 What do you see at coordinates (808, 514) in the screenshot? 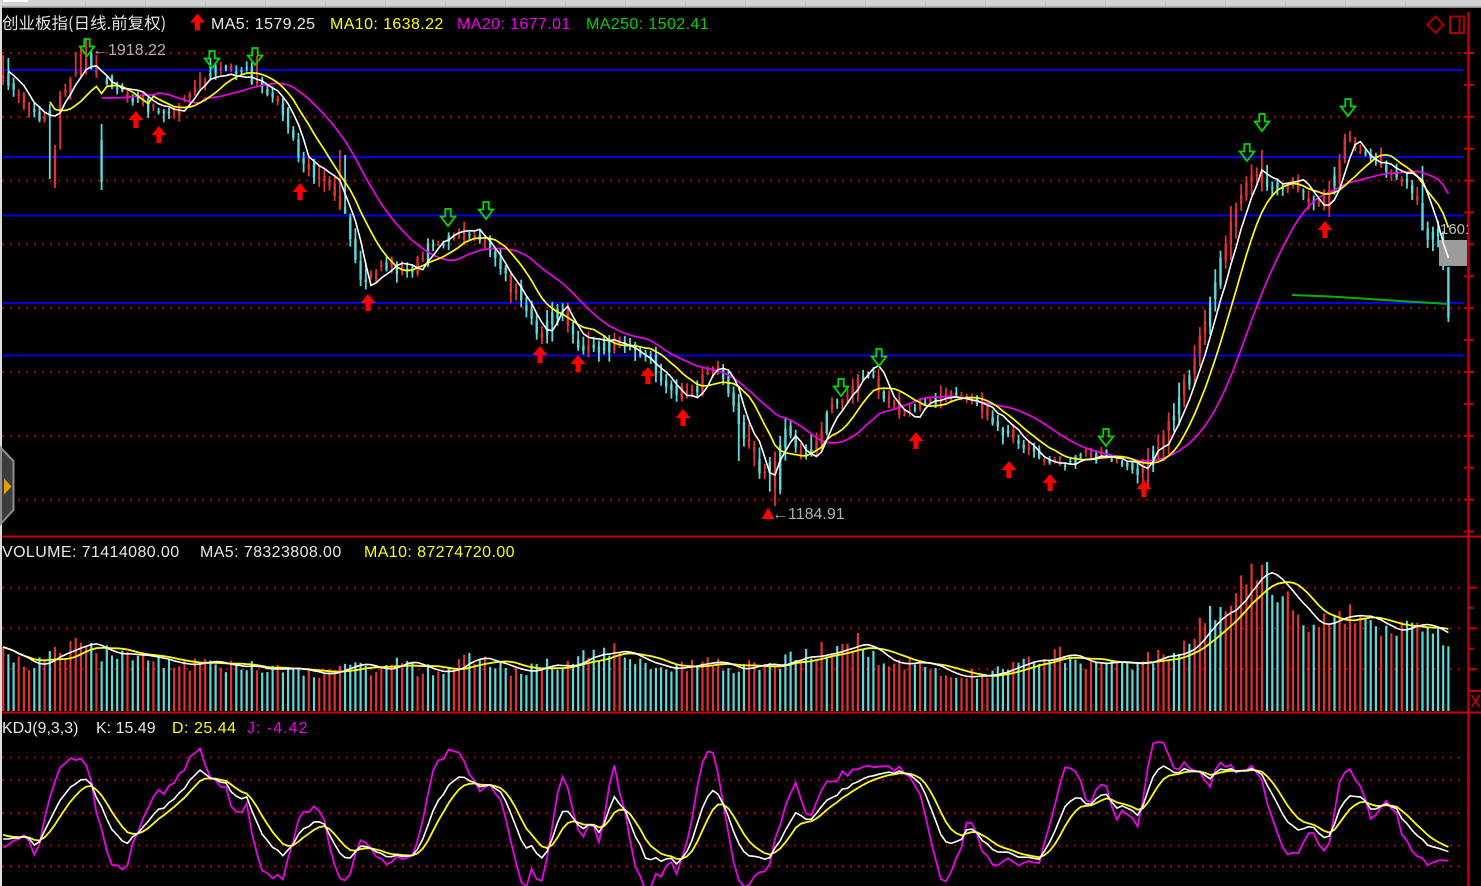
I see `svg-text: ←1184.91` at bounding box center [808, 514].